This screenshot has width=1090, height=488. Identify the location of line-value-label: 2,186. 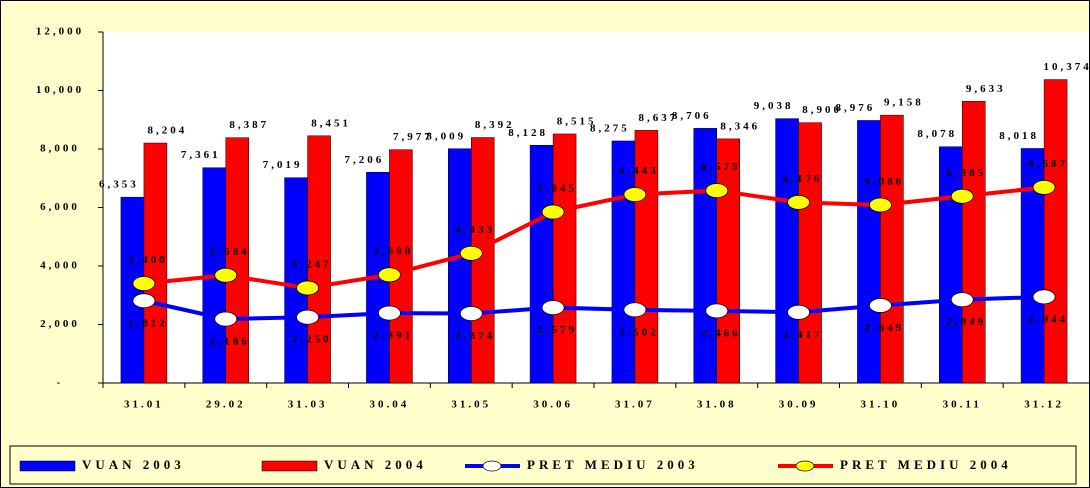
(230, 342).